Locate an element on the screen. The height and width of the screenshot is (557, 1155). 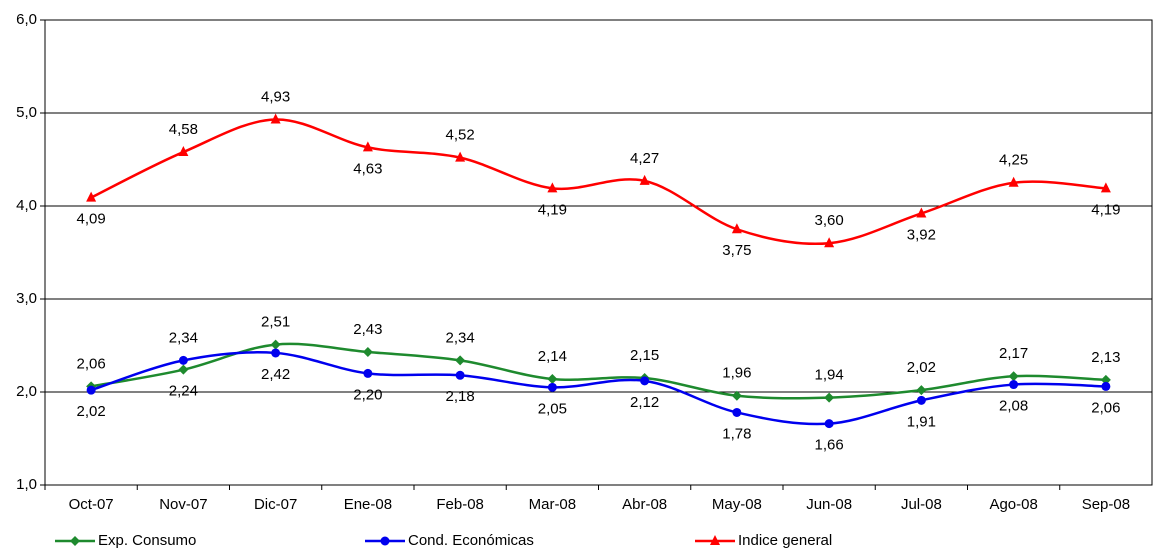
data-label: 2,05 is located at coordinates (552, 408).